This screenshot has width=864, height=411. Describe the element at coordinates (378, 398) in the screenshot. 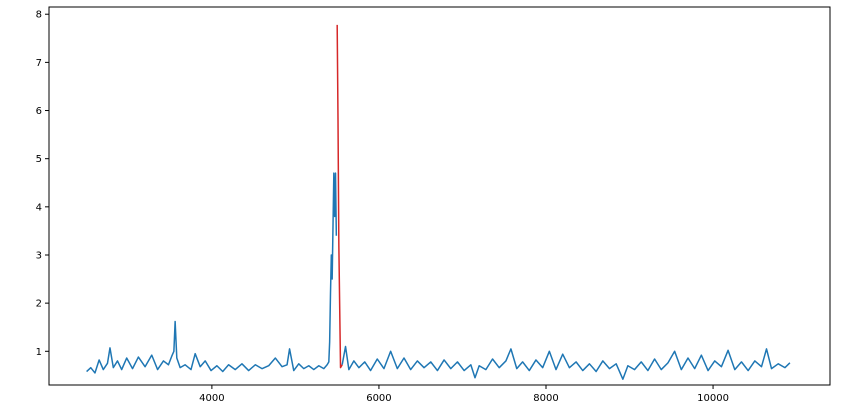

I see `x-tick-label: 6000` at that location.